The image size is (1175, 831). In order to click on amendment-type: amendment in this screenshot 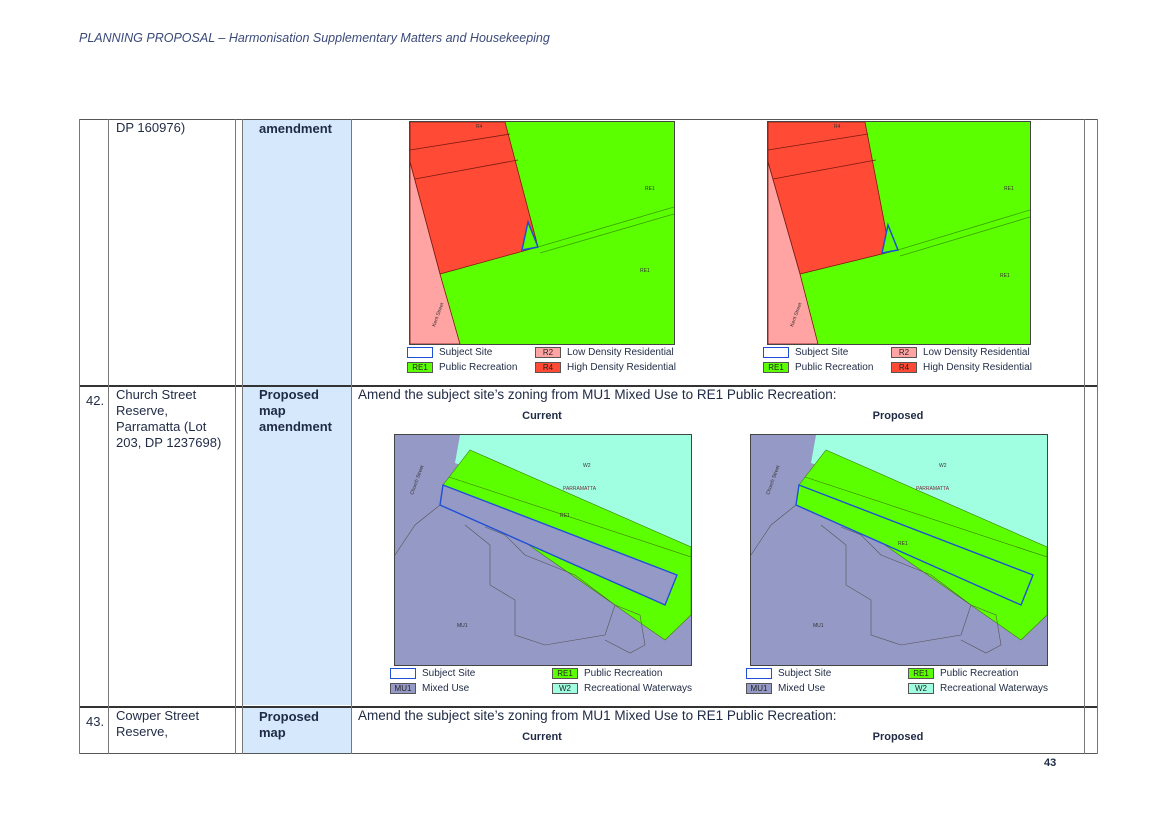, I will do `click(295, 128)`.